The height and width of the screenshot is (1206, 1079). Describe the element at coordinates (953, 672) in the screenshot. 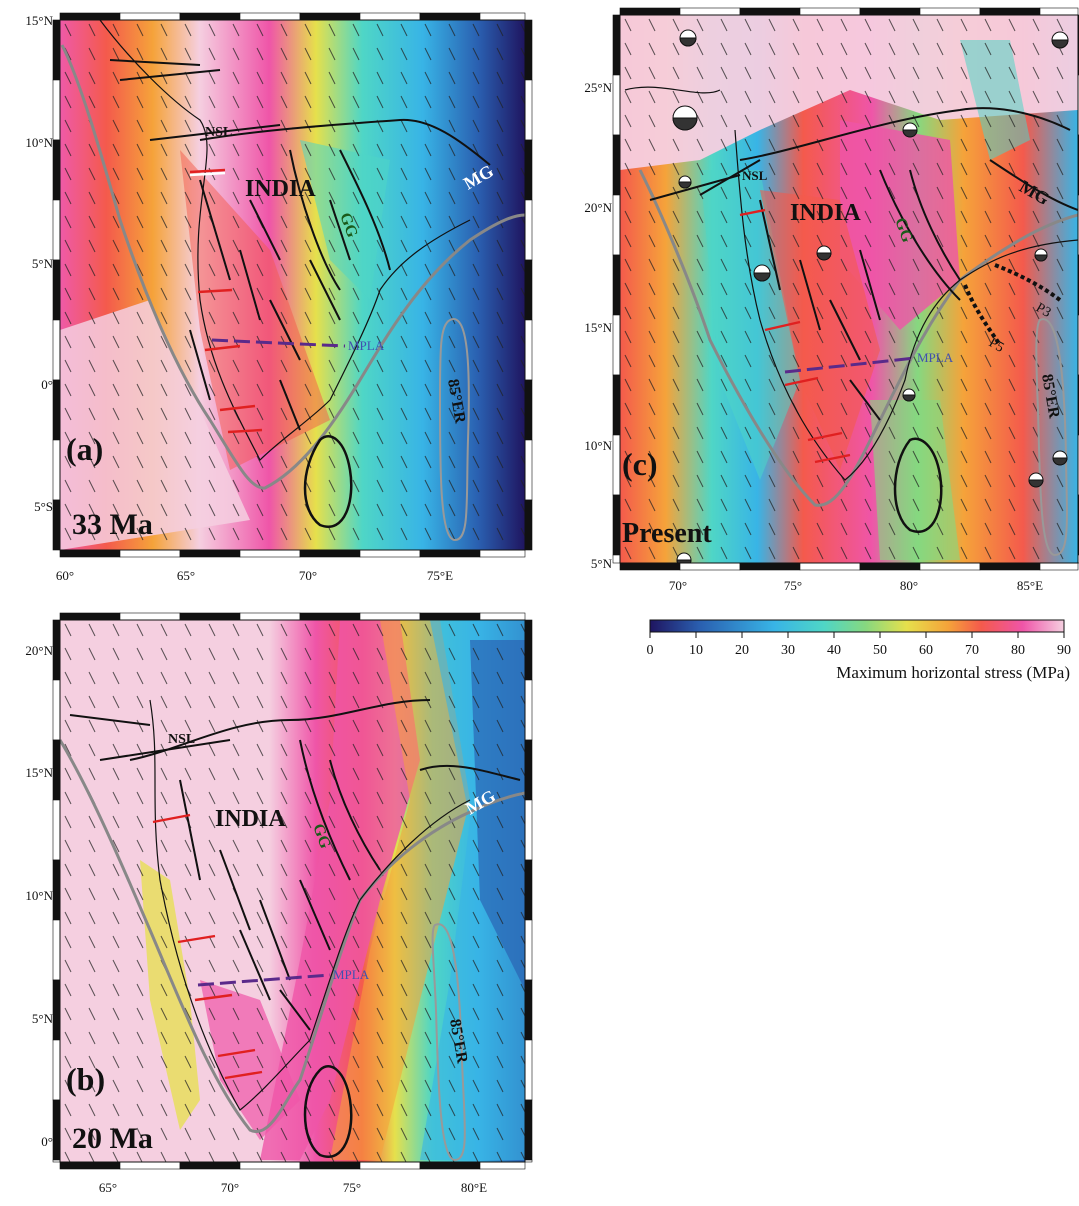

I see `colorbar-title: Maximum horizontal stress (MPa)` at that location.